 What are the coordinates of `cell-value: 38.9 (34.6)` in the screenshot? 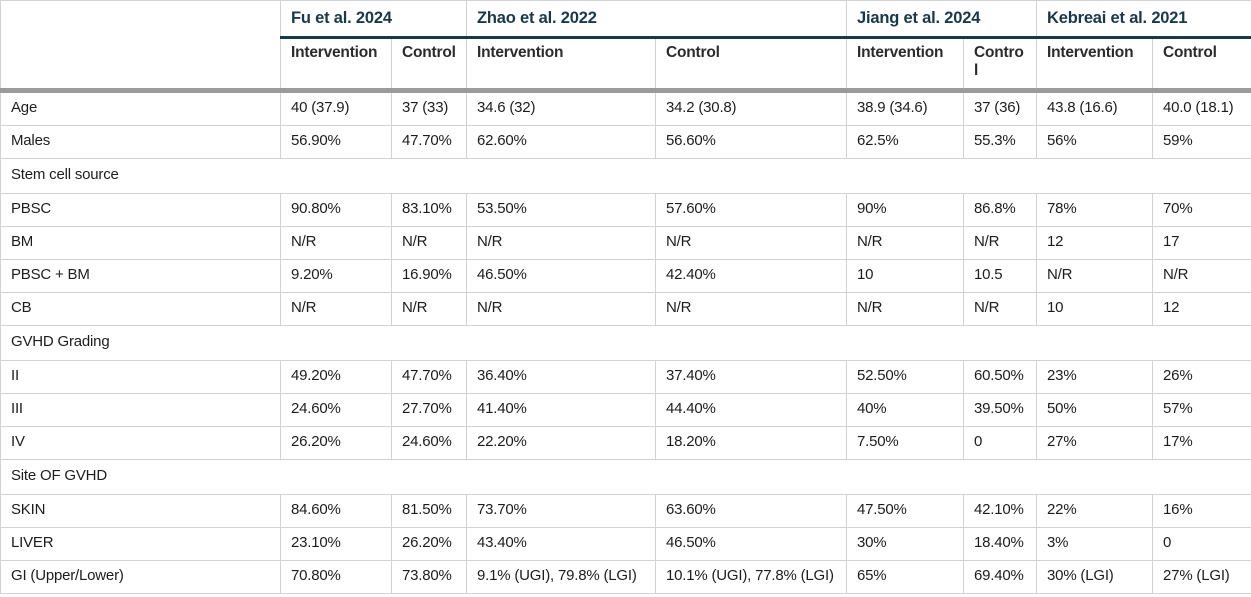 It's located at (905, 106).